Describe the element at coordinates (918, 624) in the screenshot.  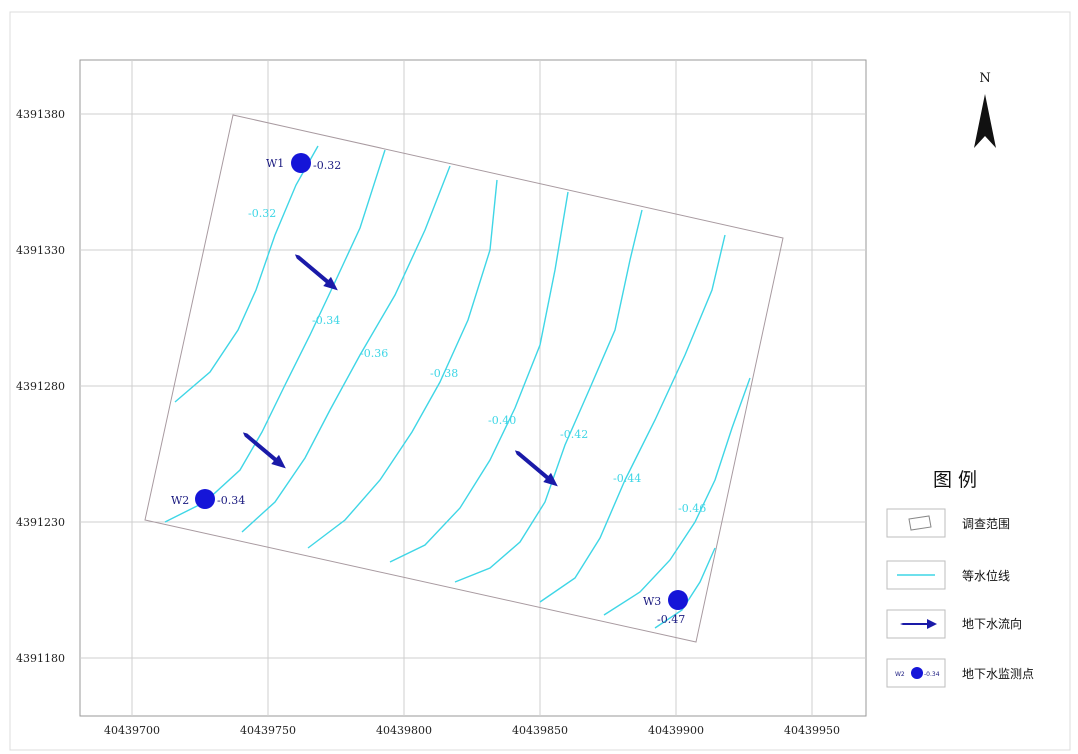
I see `flow-arrow-icon` at that location.